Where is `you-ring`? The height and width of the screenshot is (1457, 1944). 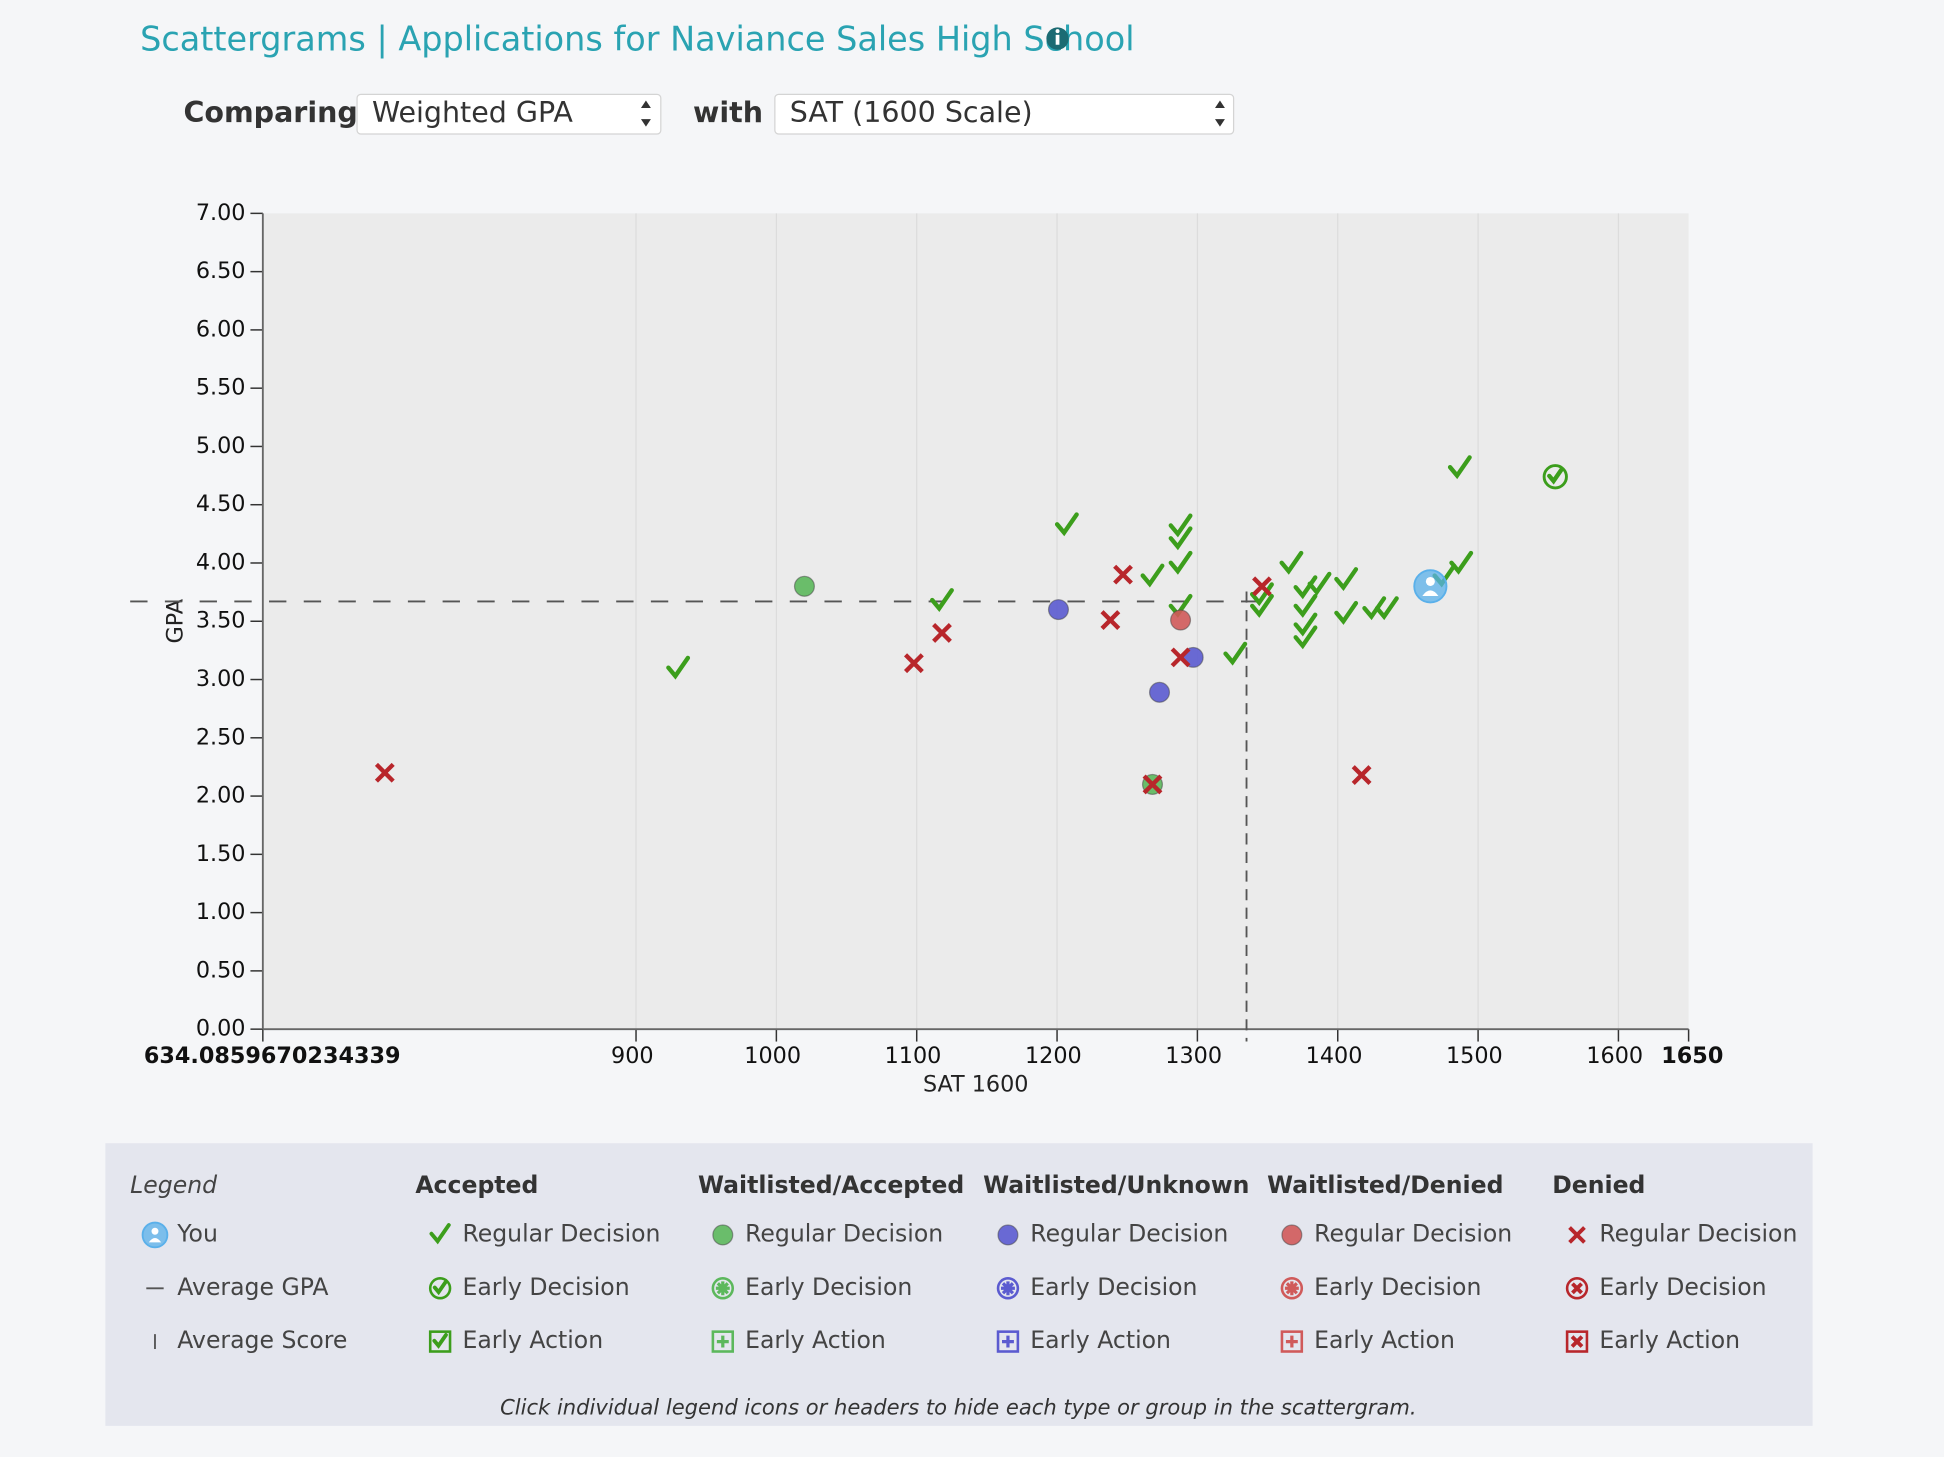 you-ring is located at coordinates (155, 1235).